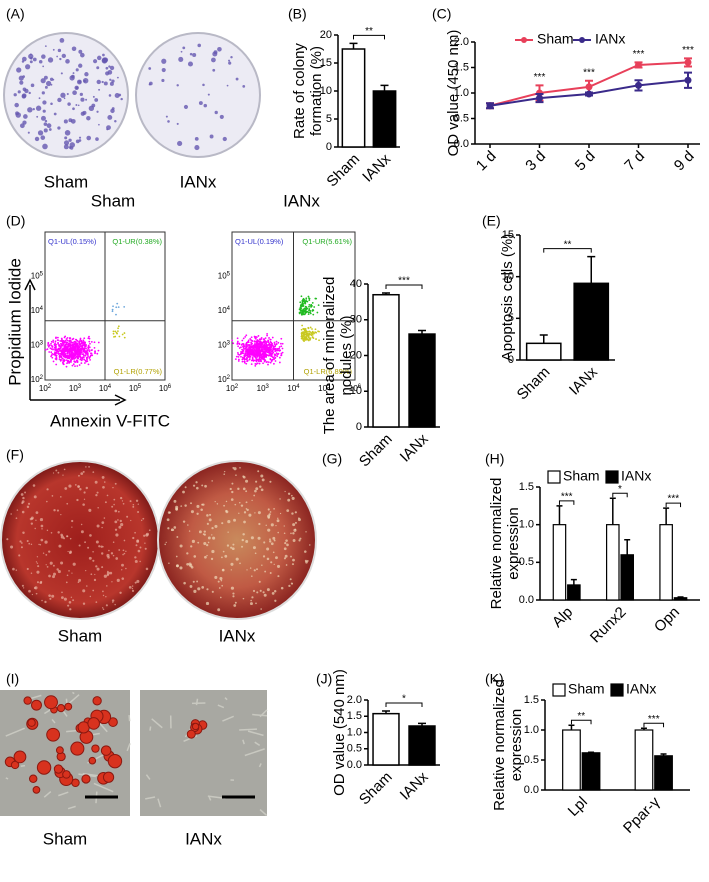 The image size is (709, 882). I want to click on y-axis-title: OD value (450 nm), so click(453, 93).